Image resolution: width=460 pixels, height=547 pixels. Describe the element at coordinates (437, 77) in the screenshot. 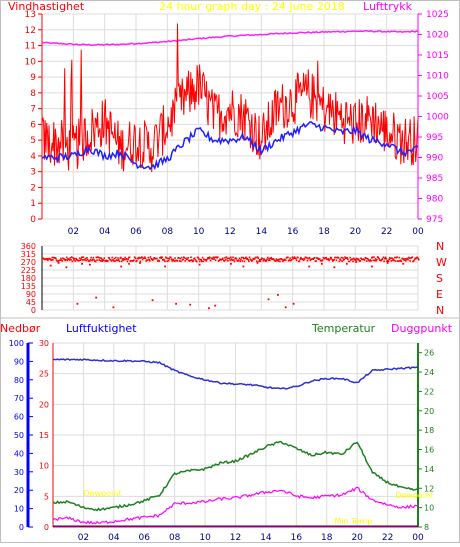

I see `tick-label: 1010` at that location.